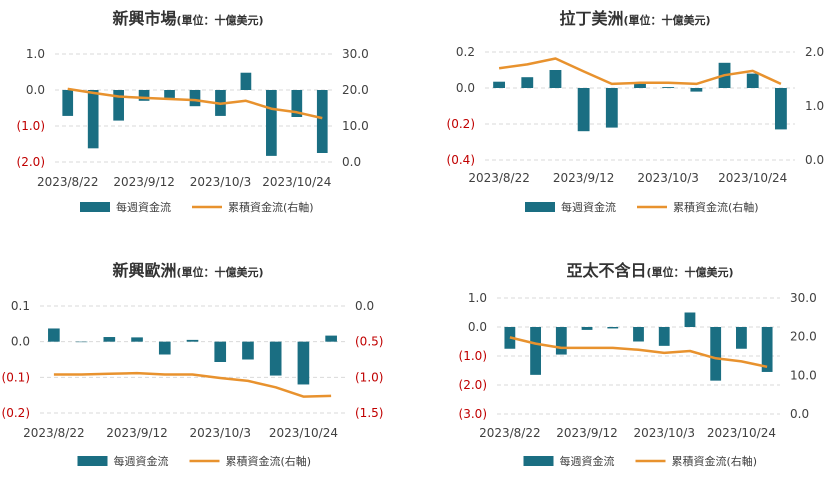 The image size is (837, 477). I want to click on y-left-tick-label: (0.1), so click(16, 377).